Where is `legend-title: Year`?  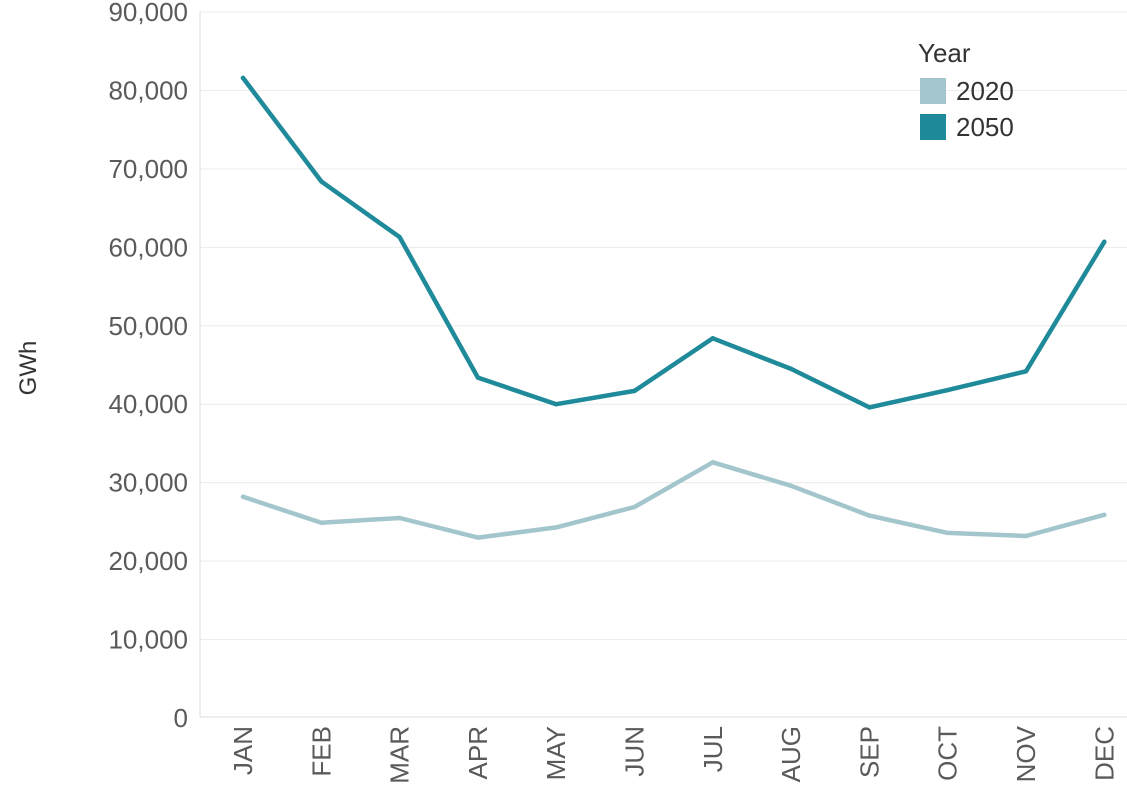
legend-title: Year is located at coordinates (944, 53).